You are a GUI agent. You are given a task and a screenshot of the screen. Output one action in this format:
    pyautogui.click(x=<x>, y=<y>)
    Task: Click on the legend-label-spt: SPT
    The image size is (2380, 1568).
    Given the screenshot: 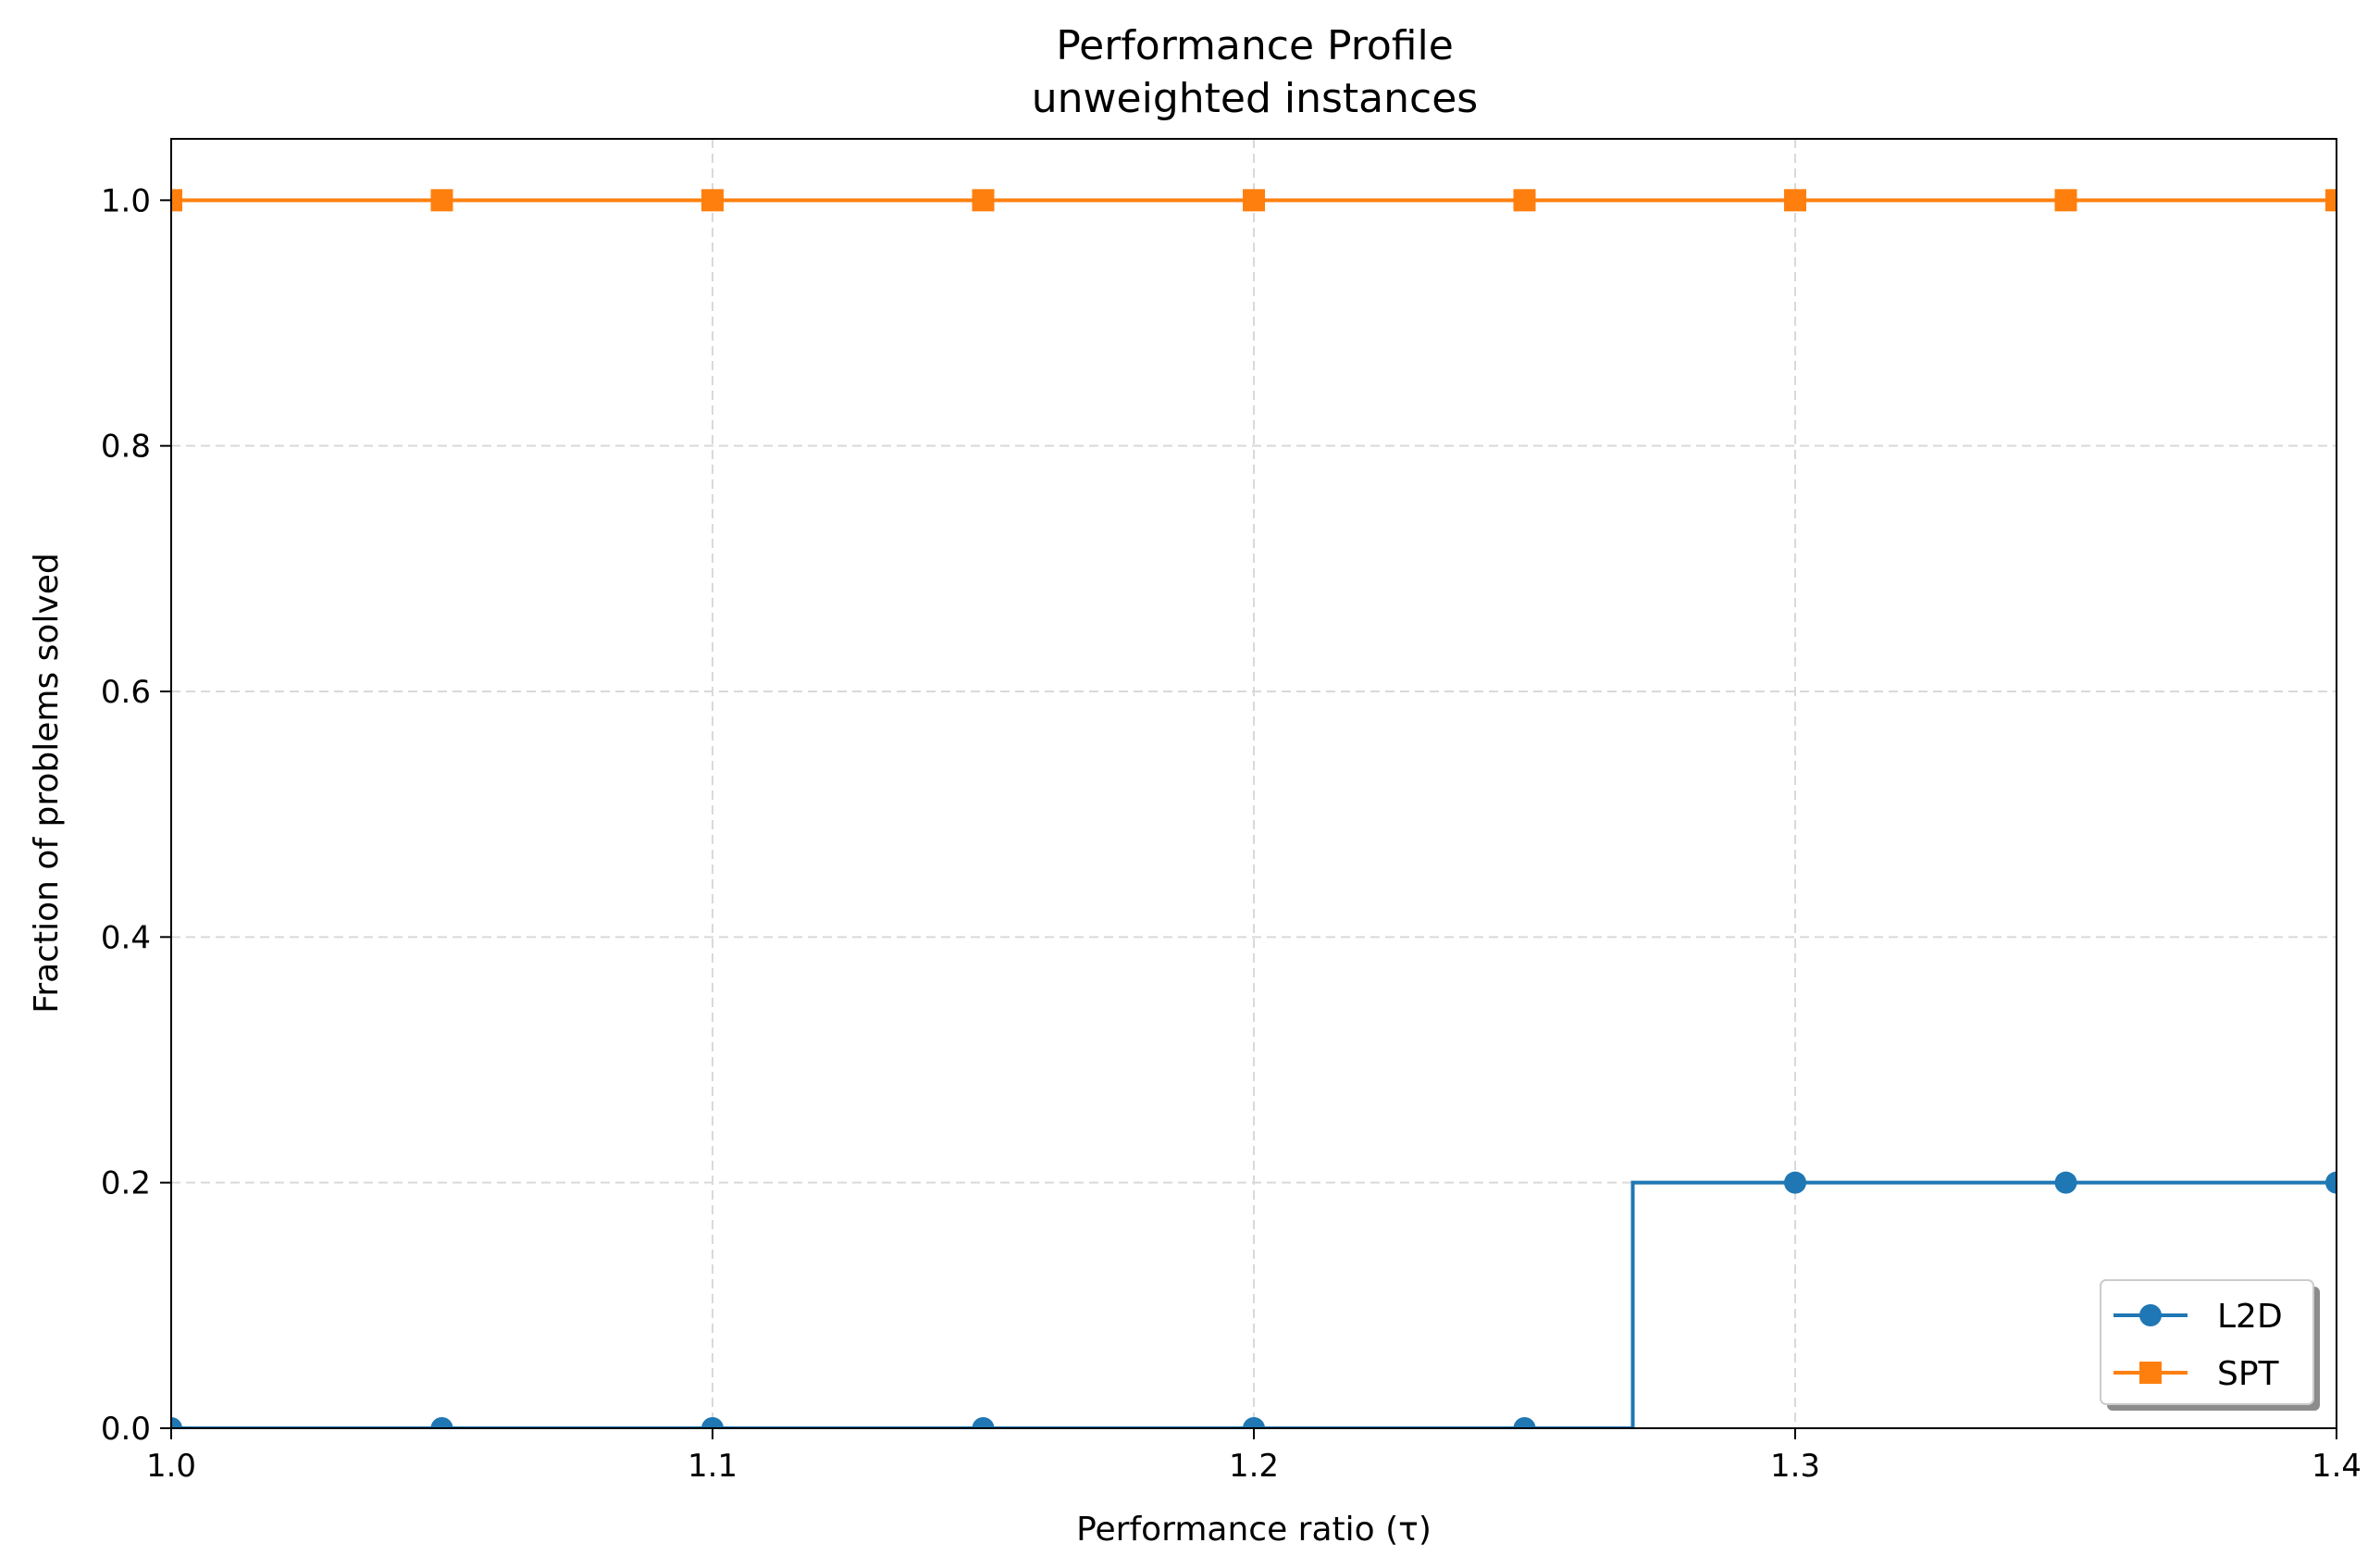 What is the action you would take?
    pyautogui.click(x=2248, y=1374)
    